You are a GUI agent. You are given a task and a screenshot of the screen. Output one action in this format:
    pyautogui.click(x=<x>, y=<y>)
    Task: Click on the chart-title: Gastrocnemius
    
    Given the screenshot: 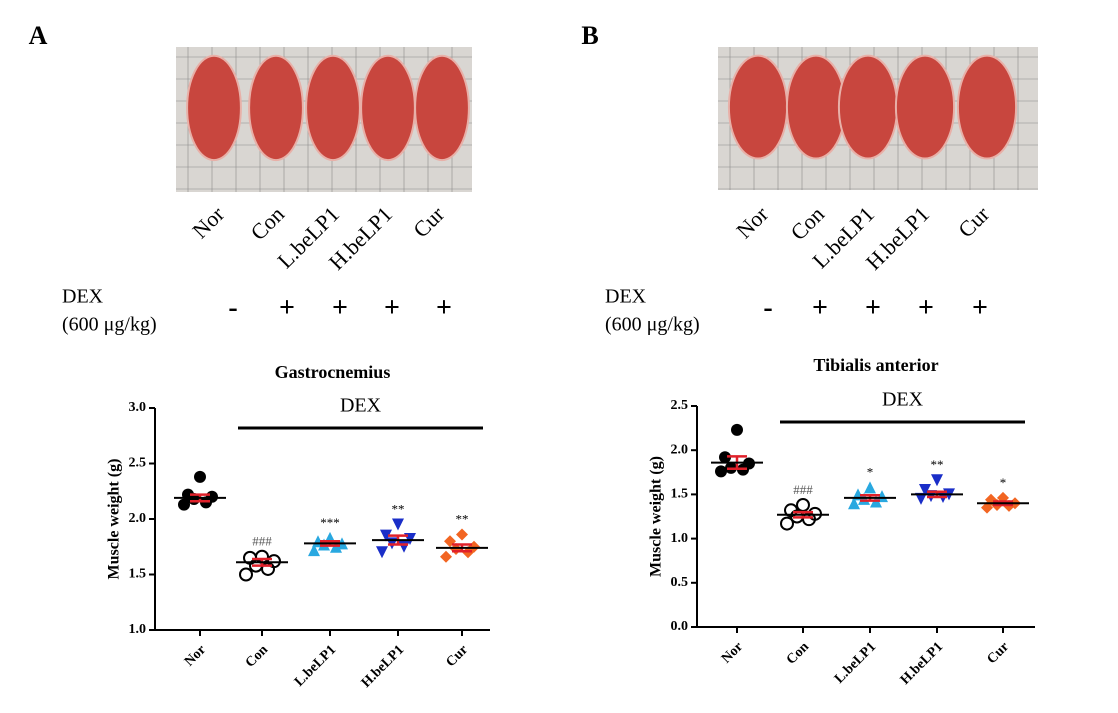 What is the action you would take?
    pyautogui.click(x=333, y=372)
    